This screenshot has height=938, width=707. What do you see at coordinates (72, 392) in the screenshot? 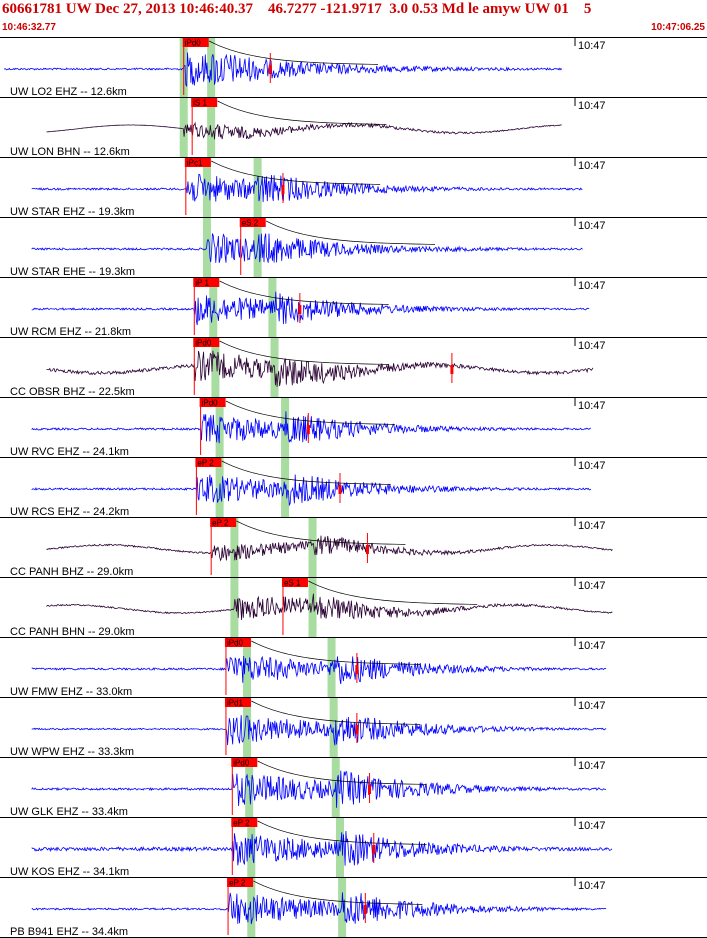
I see `station-label-5: CC OBSR BHZ -- 22.5km` at bounding box center [72, 392].